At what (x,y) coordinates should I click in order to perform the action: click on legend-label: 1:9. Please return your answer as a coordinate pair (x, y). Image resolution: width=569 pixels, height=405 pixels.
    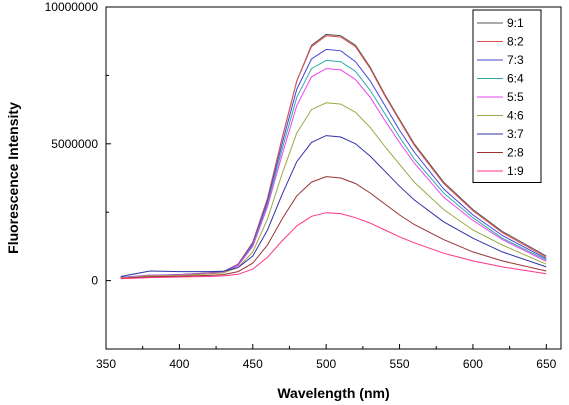
    Looking at the image, I should click on (515, 171).